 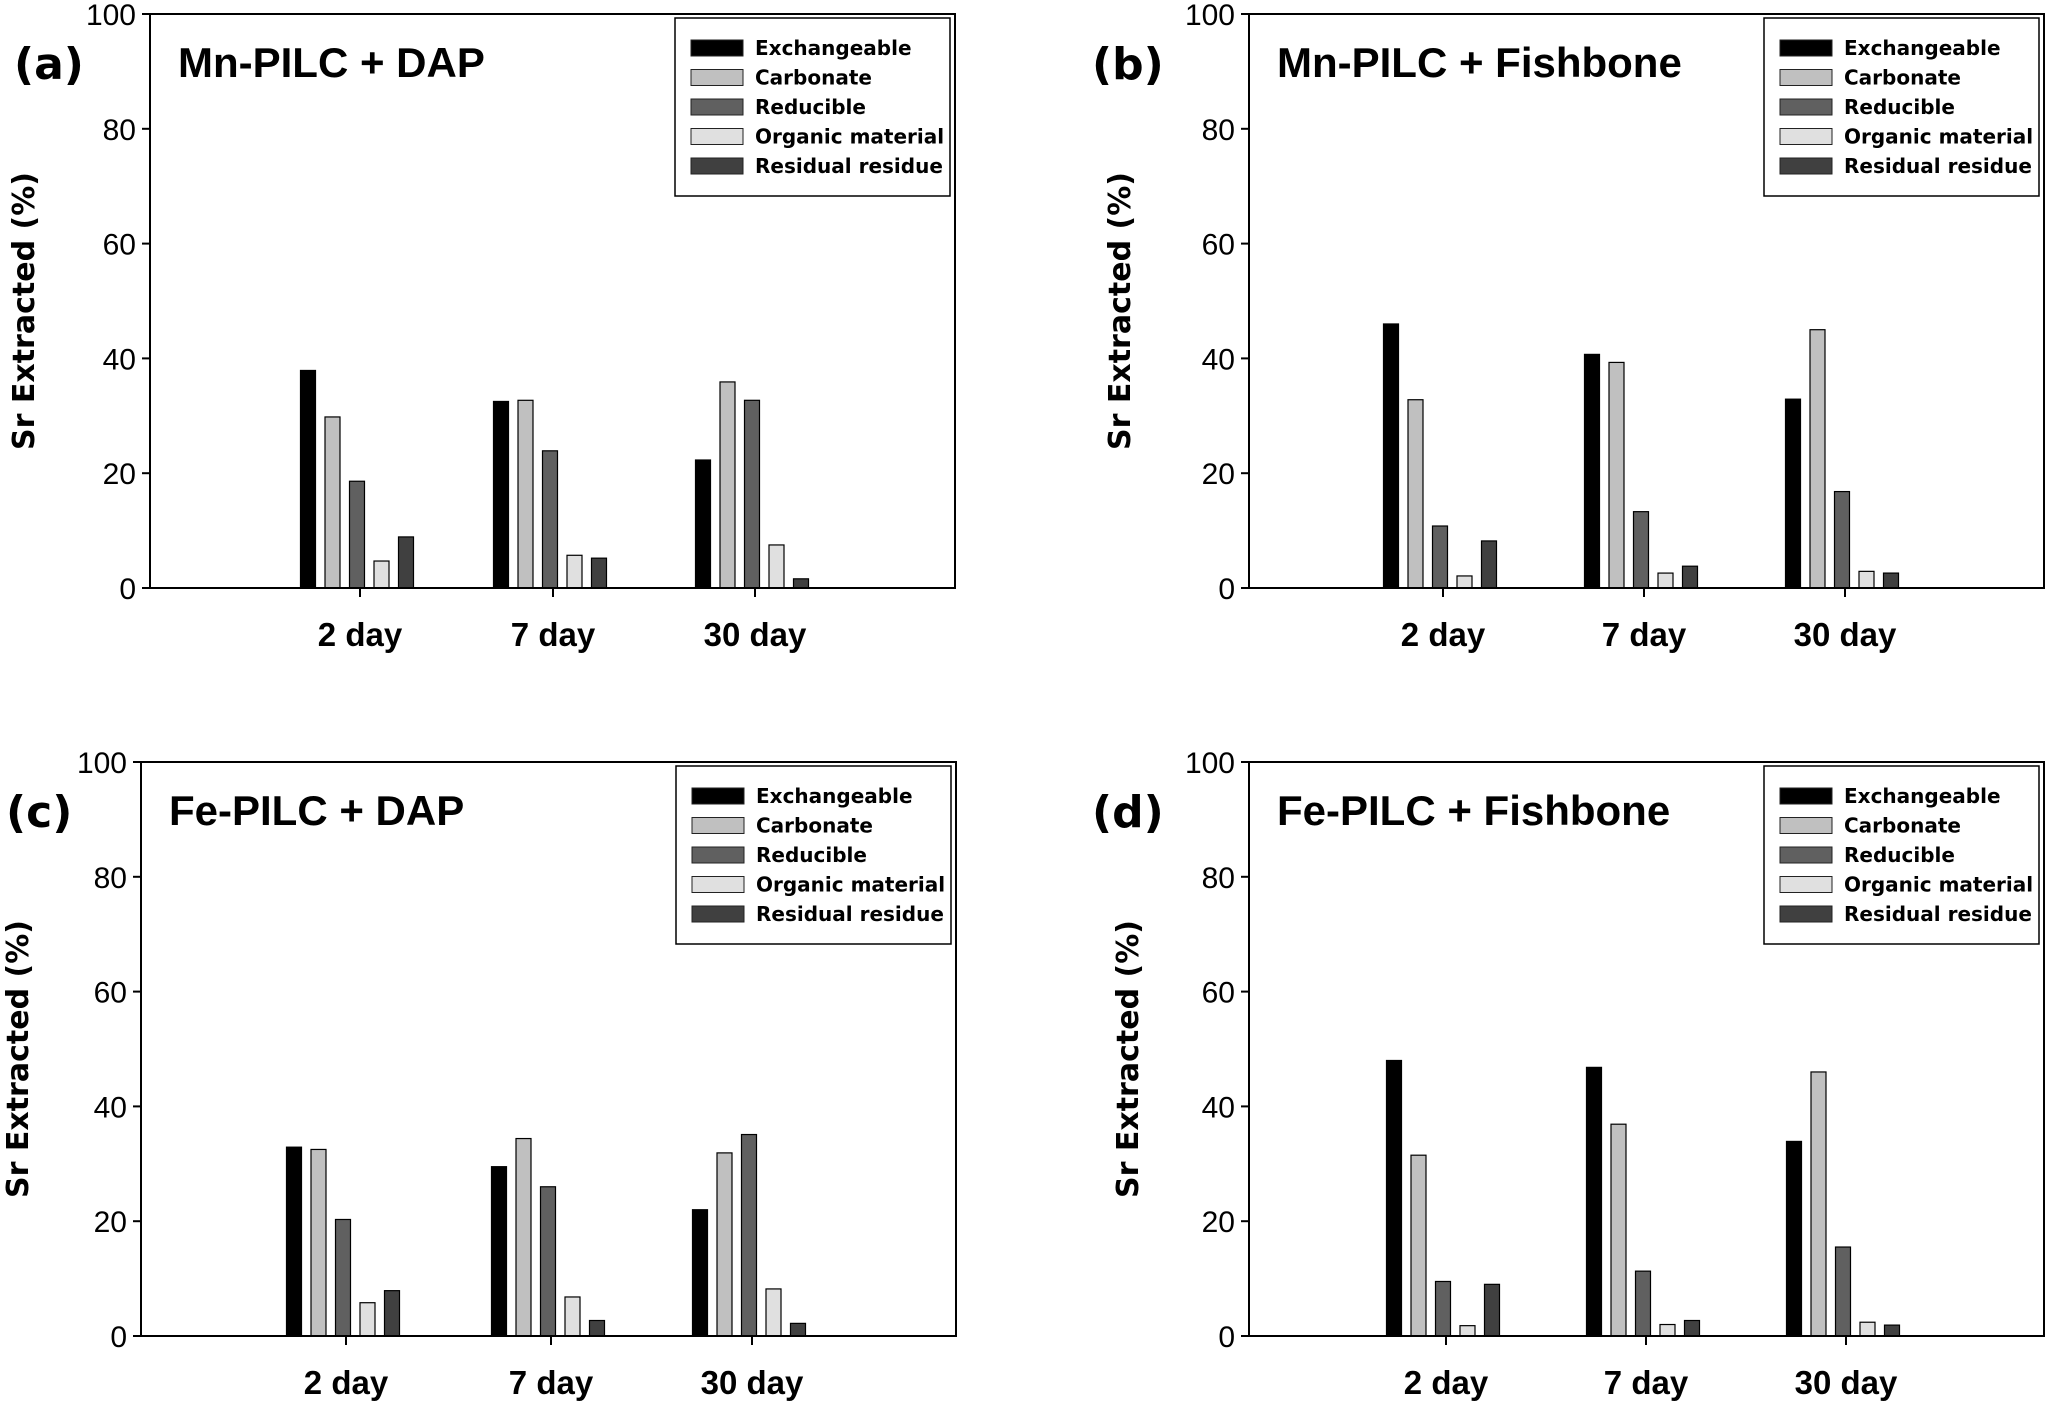 I want to click on panel-label: (a), so click(x=49, y=64).